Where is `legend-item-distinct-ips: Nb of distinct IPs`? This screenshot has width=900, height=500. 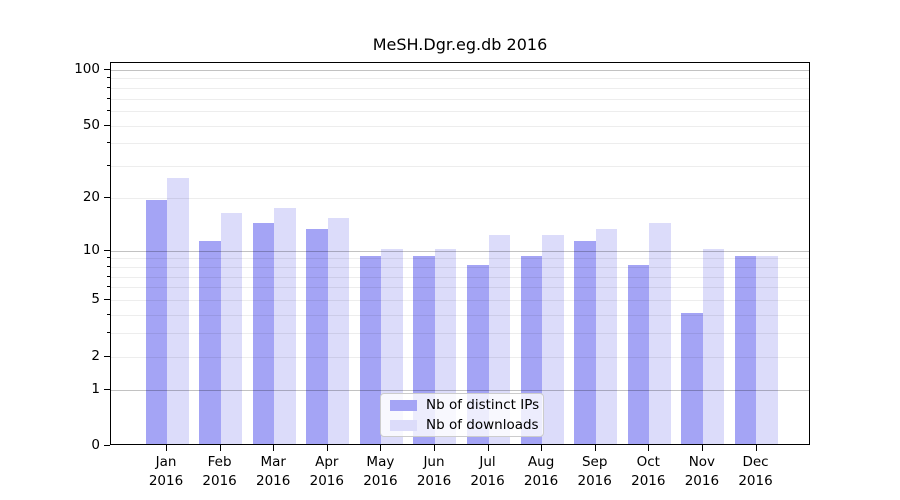 legend-item-distinct-ips: Nb of distinct IPs is located at coordinates (462, 405).